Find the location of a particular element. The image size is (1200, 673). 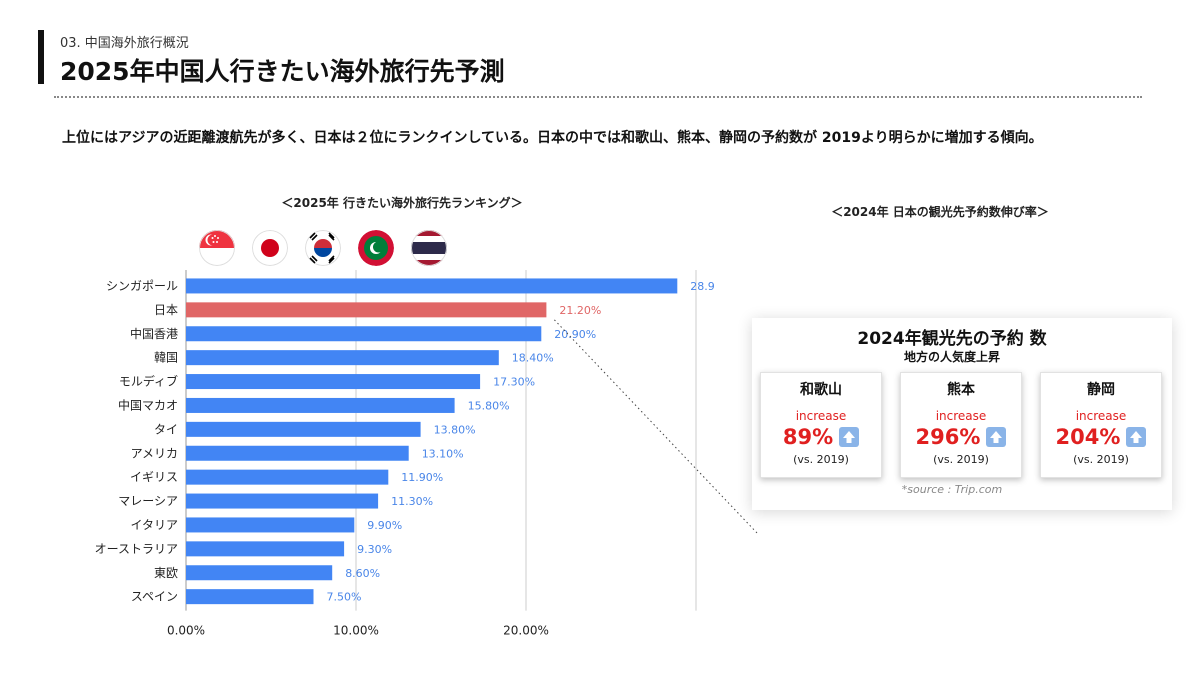

data-label: 8.60% is located at coordinates (362, 573).